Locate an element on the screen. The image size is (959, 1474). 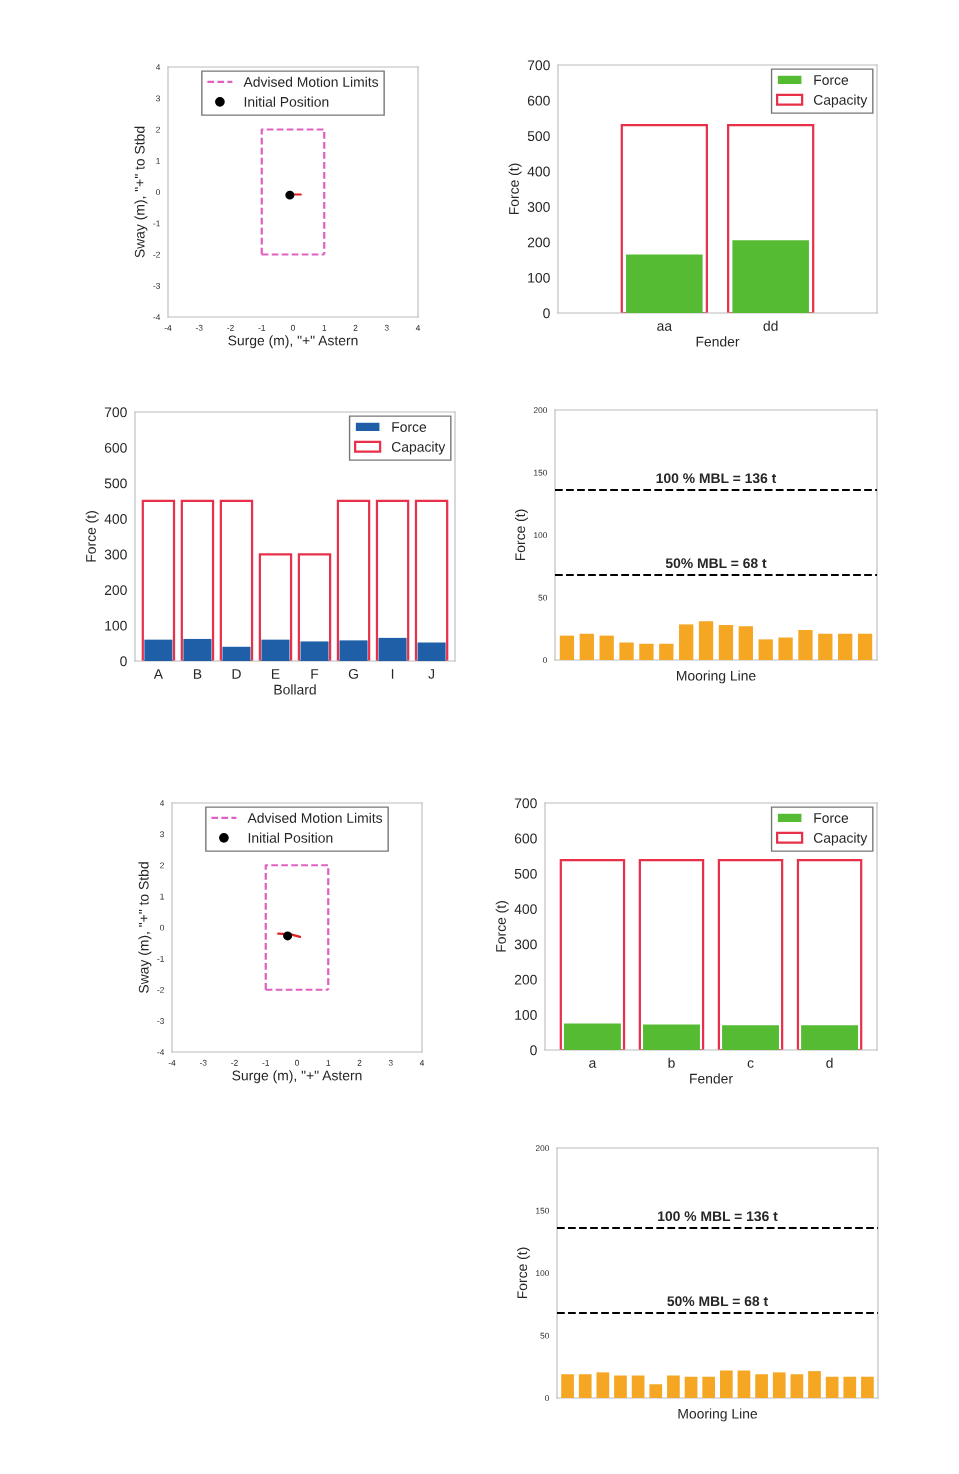
x-tick-label: F is located at coordinates (315, 674).